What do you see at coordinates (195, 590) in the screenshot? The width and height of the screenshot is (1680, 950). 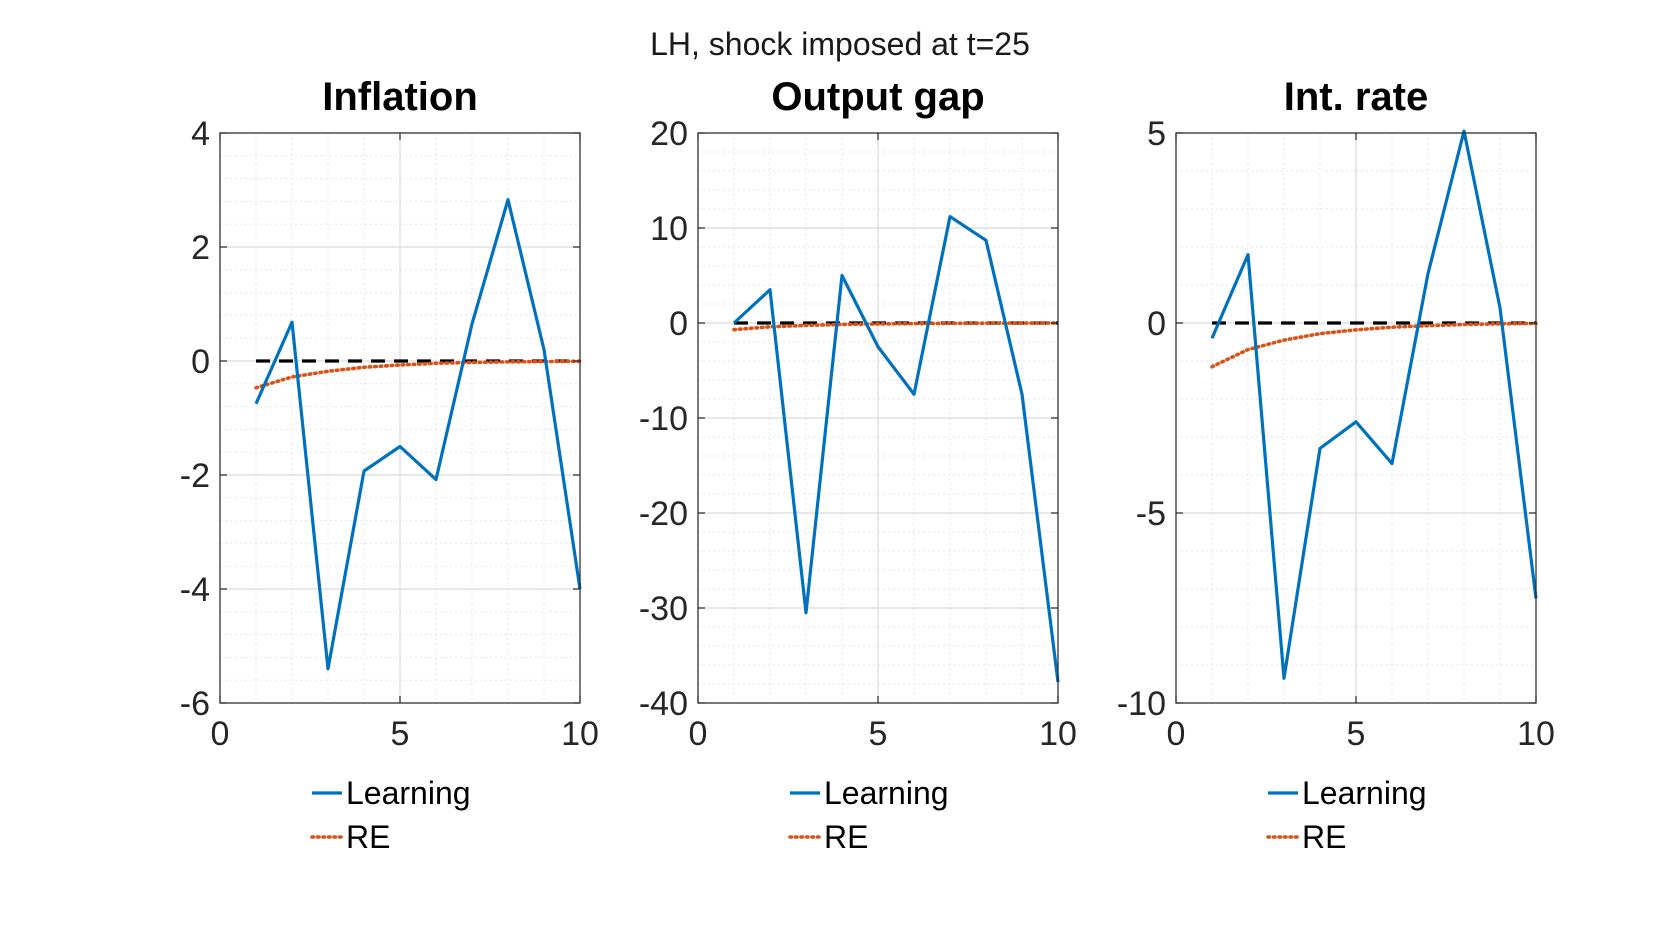 I see `y-tick-label: -4` at bounding box center [195, 590].